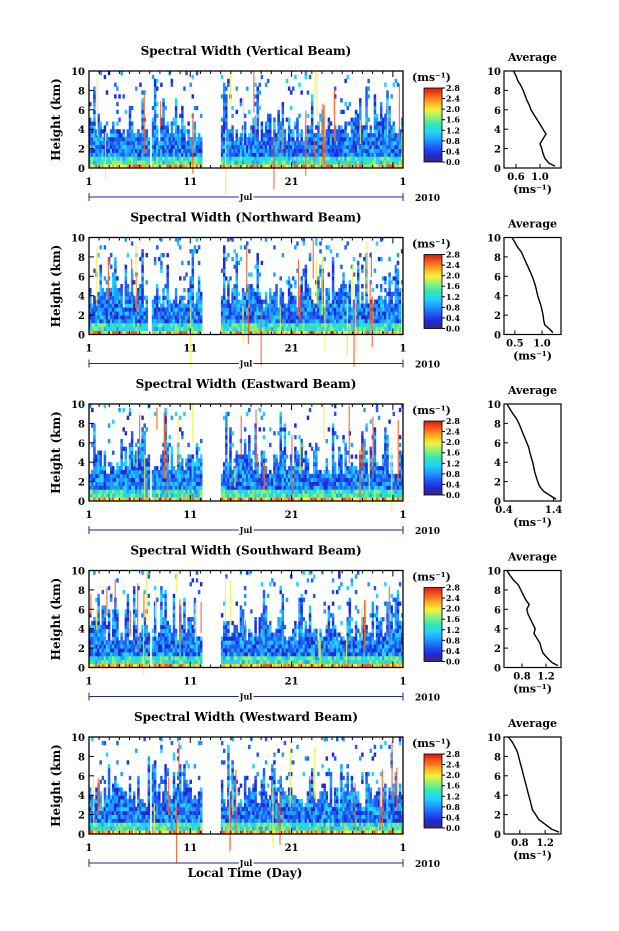  What do you see at coordinates (497, 258) in the screenshot?
I see `avg-y-tick-label: 8` at bounding box center [497, 258].